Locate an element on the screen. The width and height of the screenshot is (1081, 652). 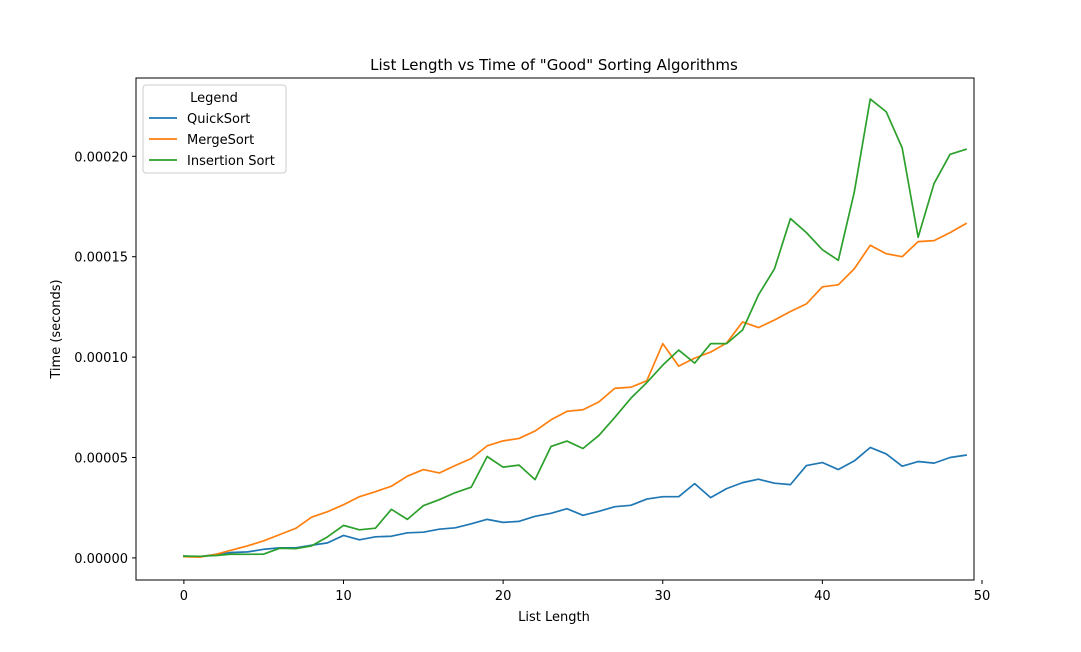
x-axis-label: List Length is located at coordinates (554, 617).